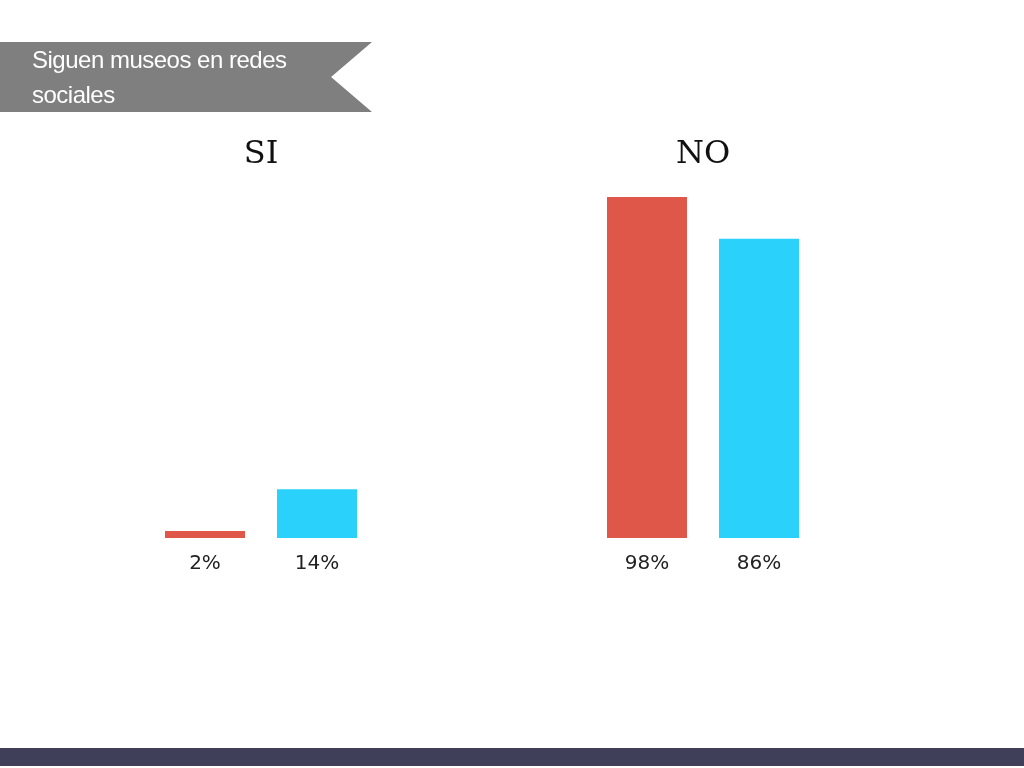 This screenshot has width=1024, height=768. What do you see at coordinates (759, 562) in the screenshot?
I see `data-label: 86%` at bounding box center [759, 562].